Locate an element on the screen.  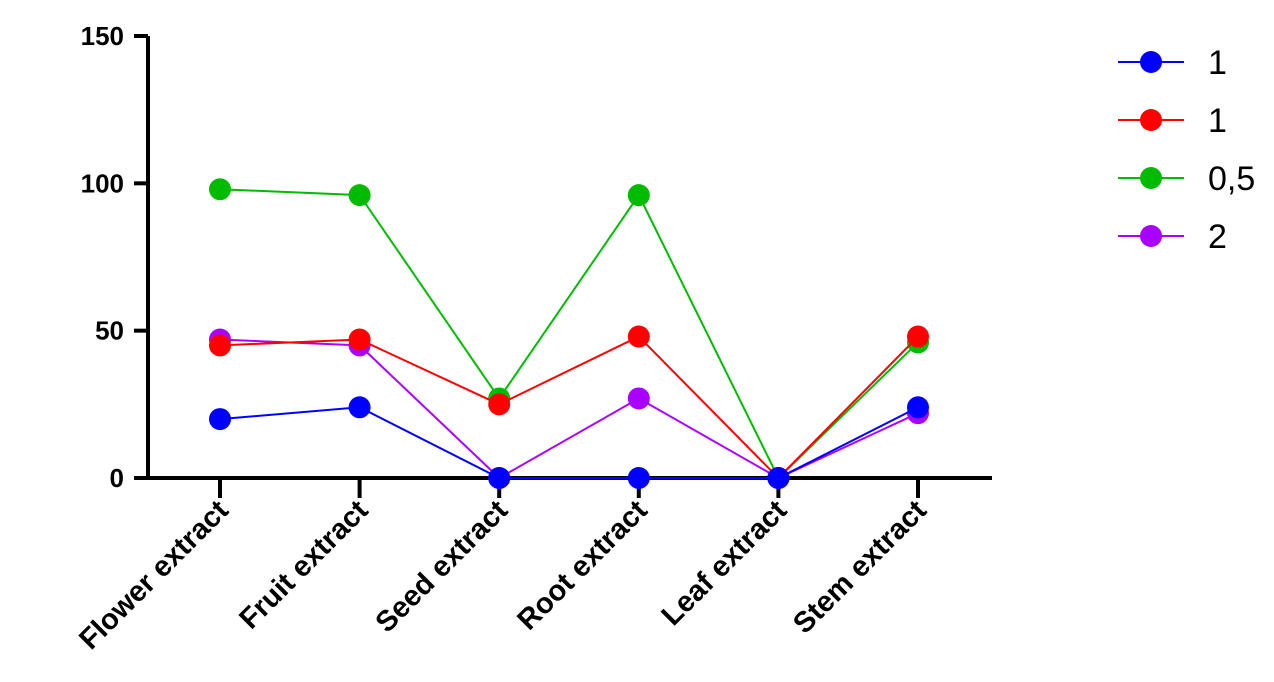
x-tick-label: Leaf extract is located at coordinates (725, 563).